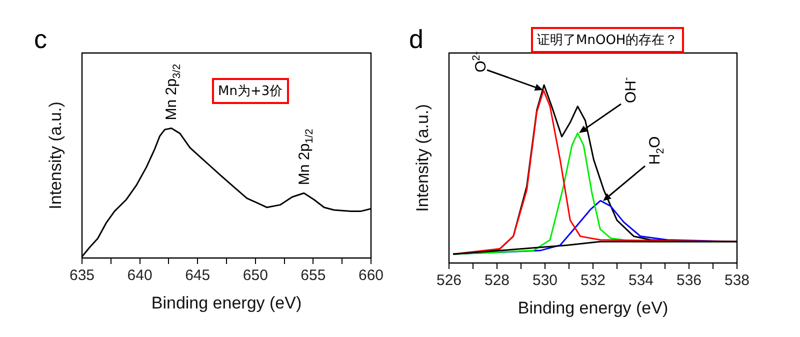 The height and width of the screenshot is (337, 800). Describe the element at coordinates (250, 91) in the screenshot. I see `text: Mn为+3价` at that location.